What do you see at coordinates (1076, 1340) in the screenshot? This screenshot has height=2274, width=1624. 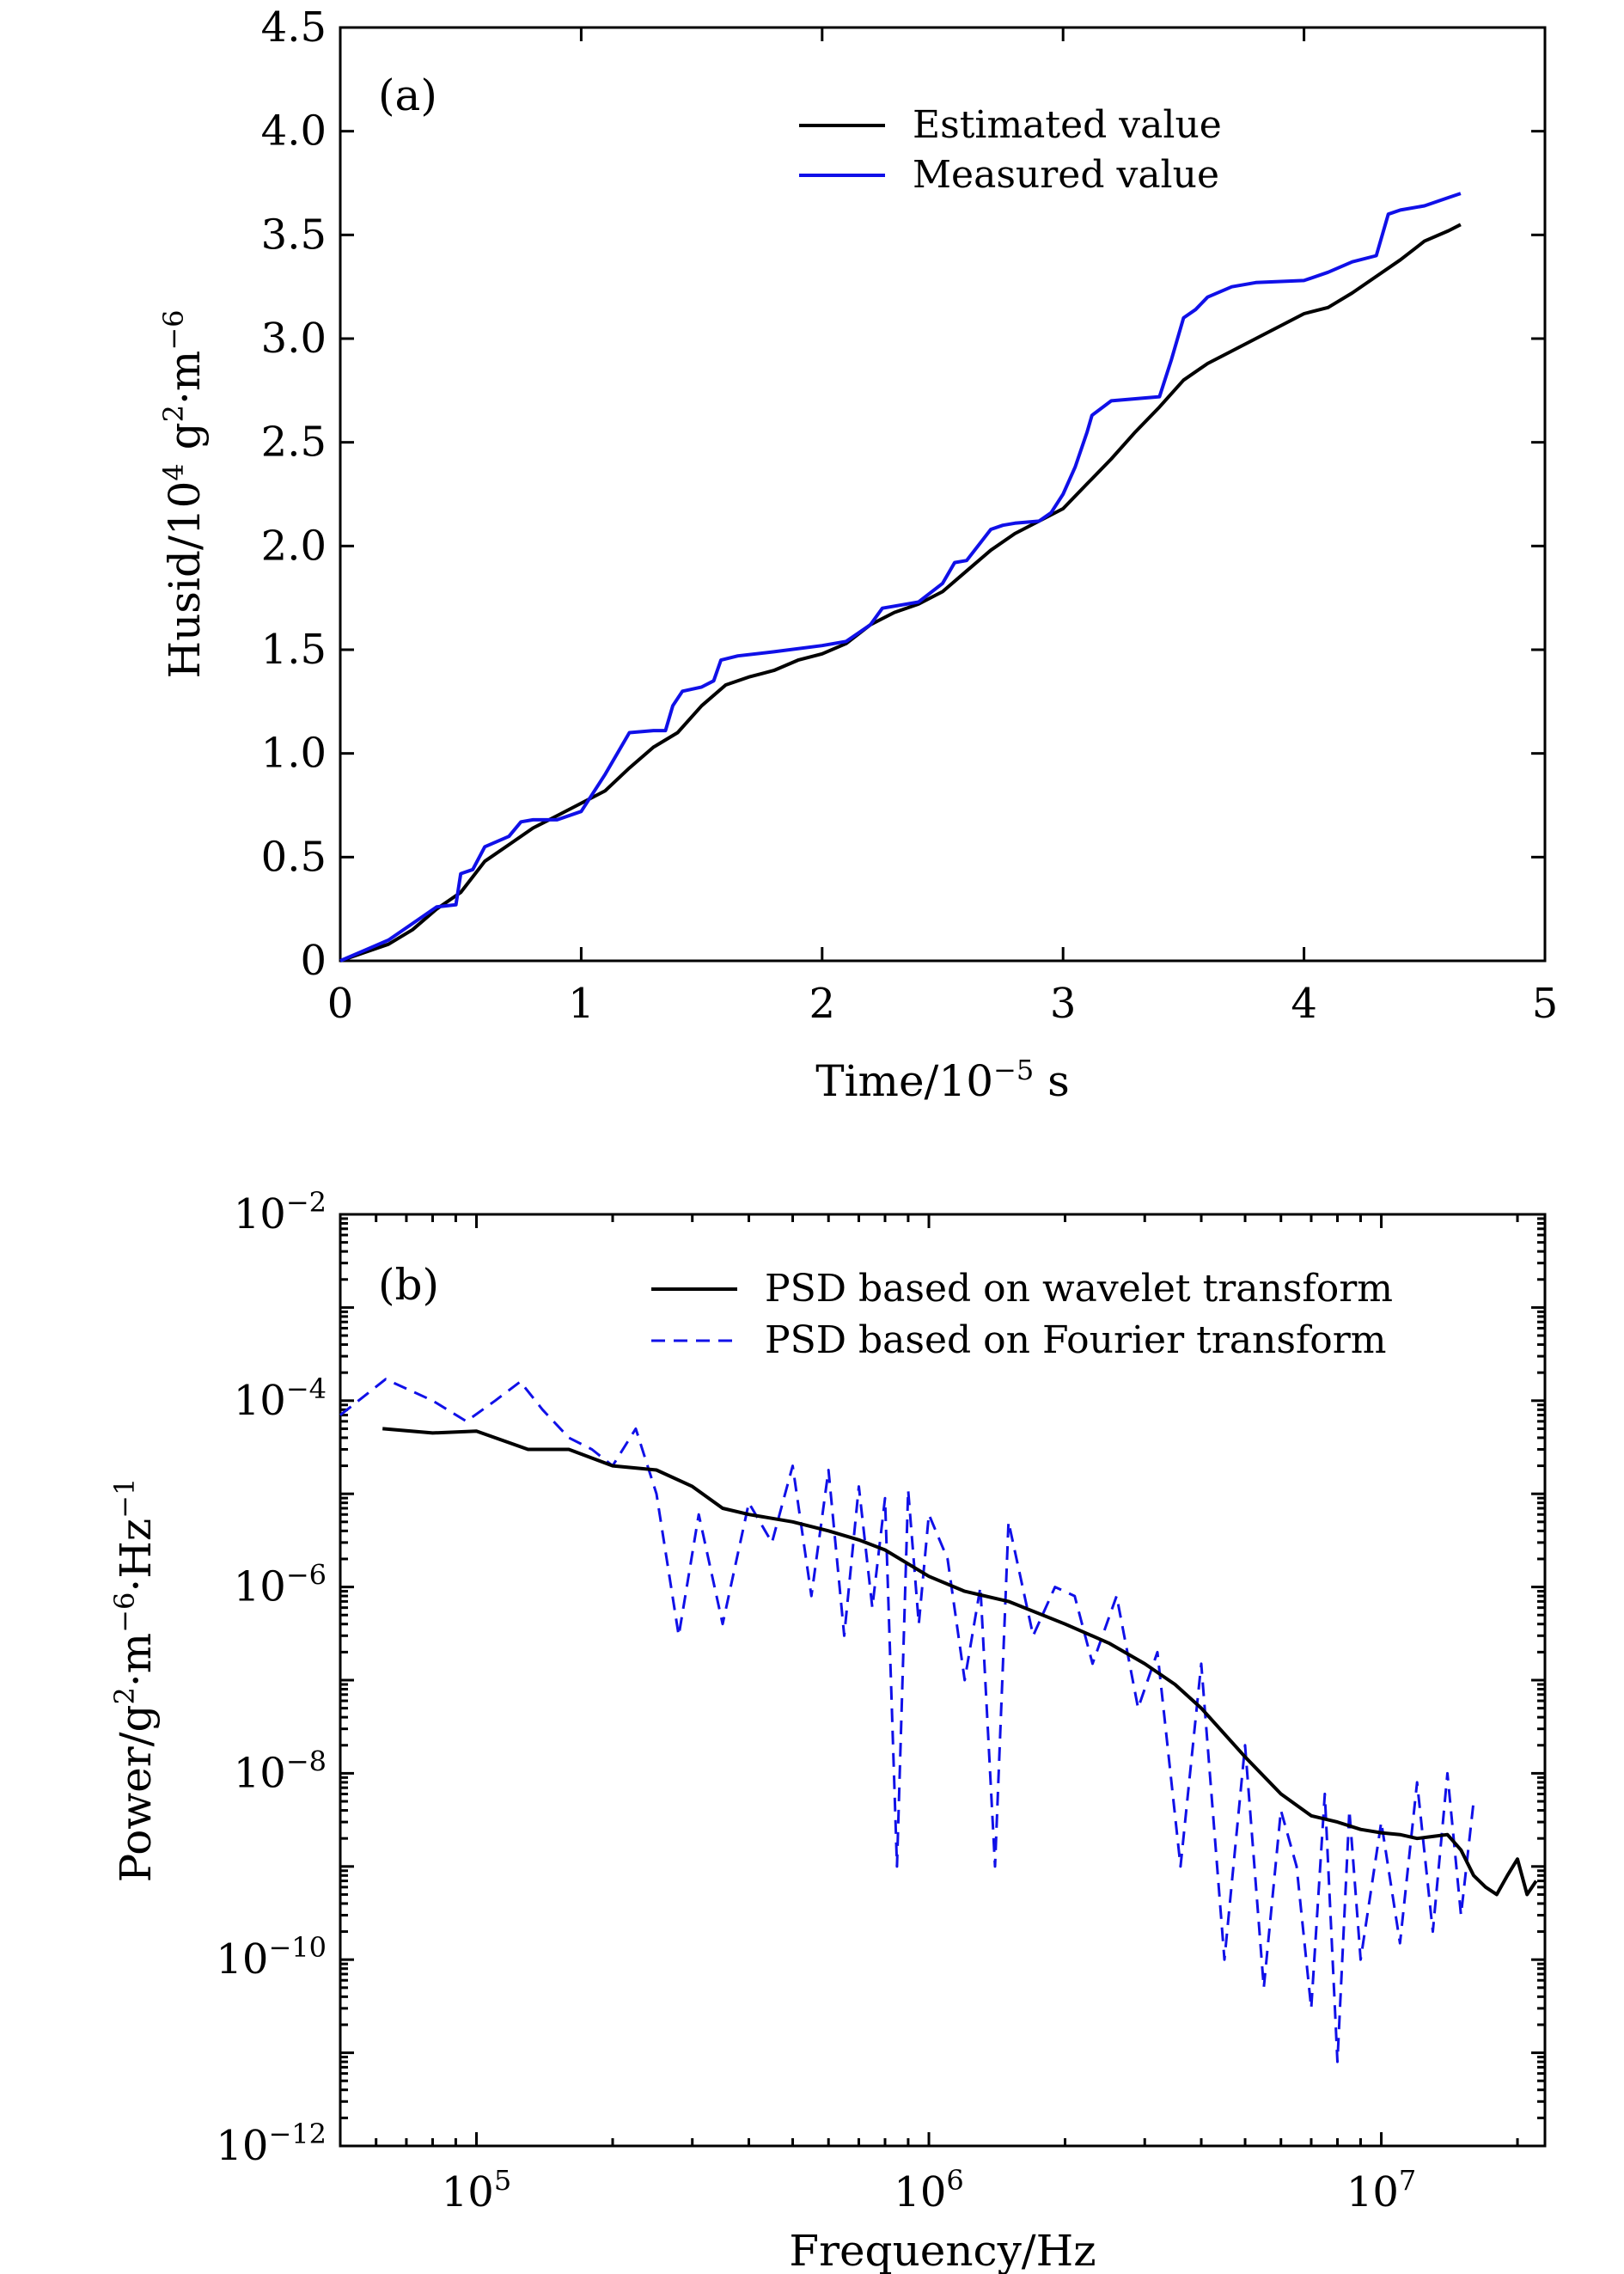 I see `legend-b-fourier-label: PSD based on Fourier transform` at bounding box center [1076, 1340].